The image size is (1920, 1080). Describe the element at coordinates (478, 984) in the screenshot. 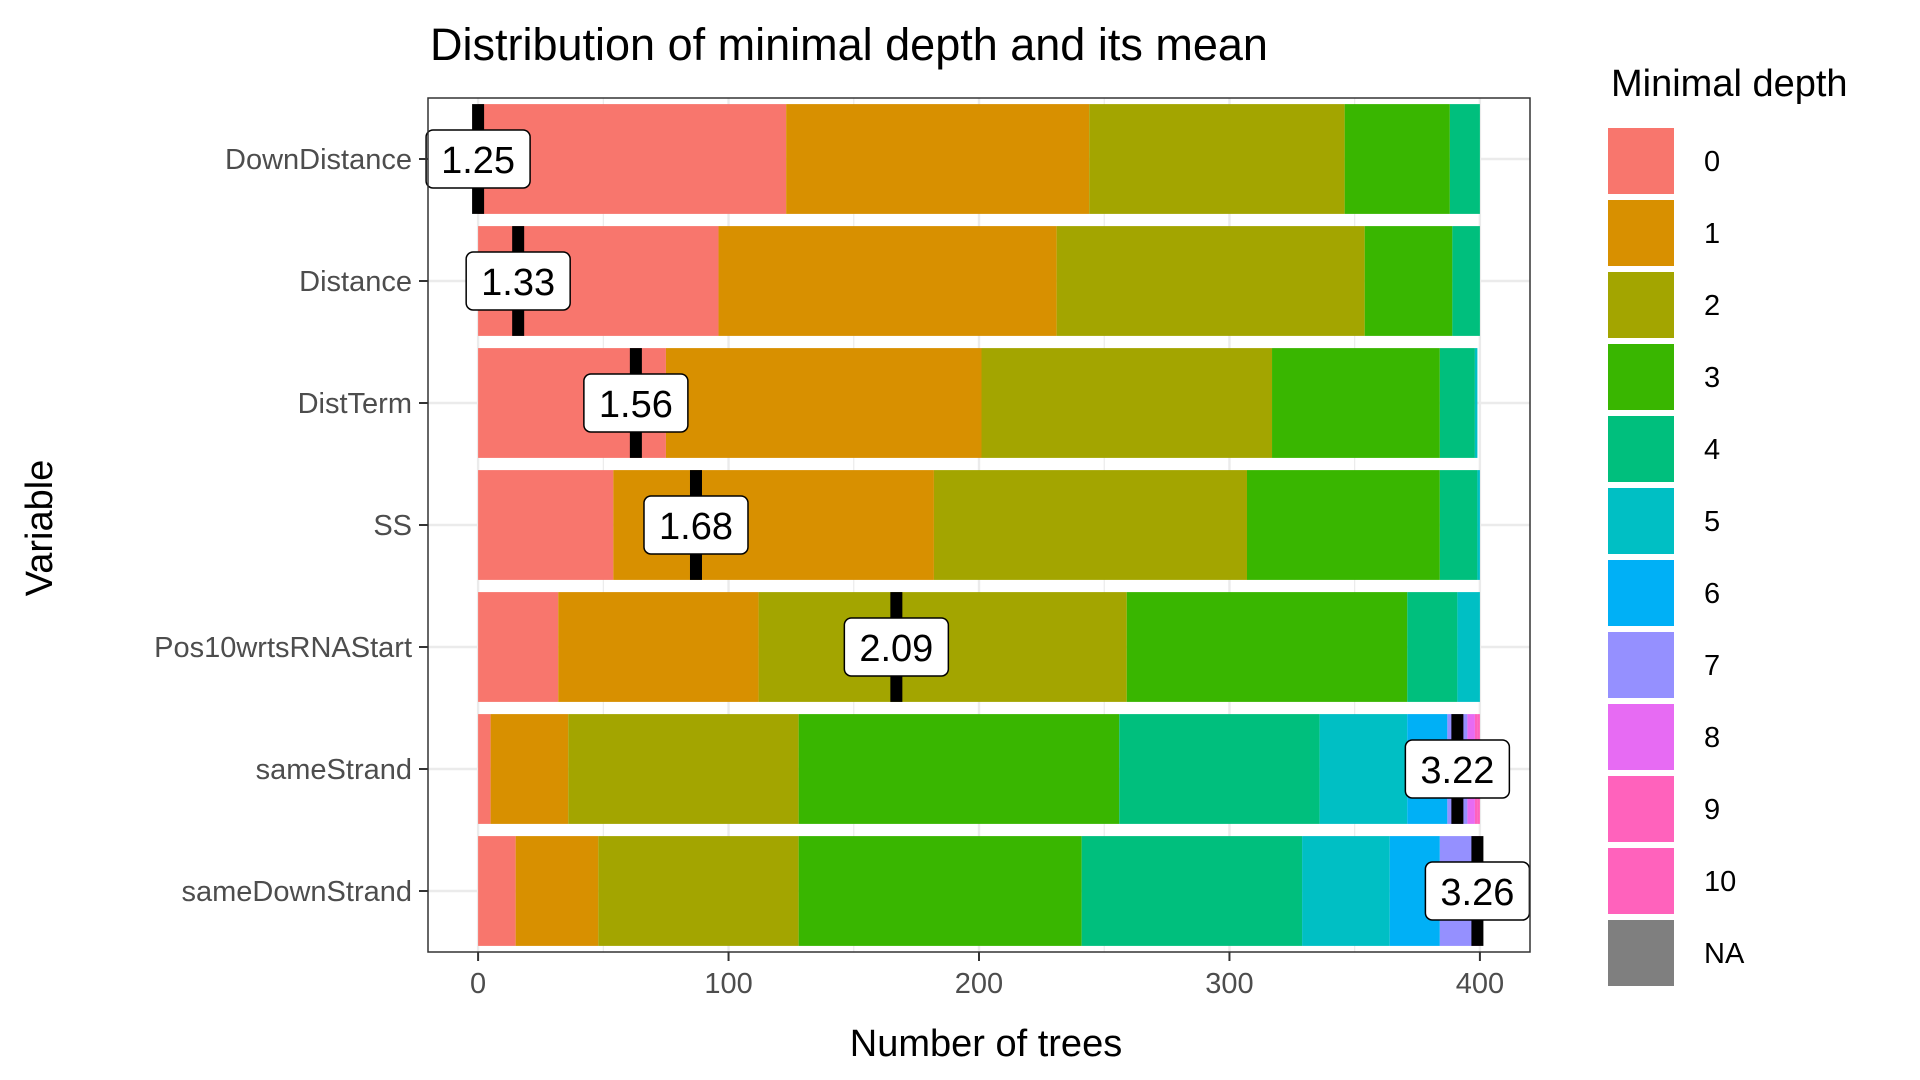

I see `x-tick-label: 0` at that location.